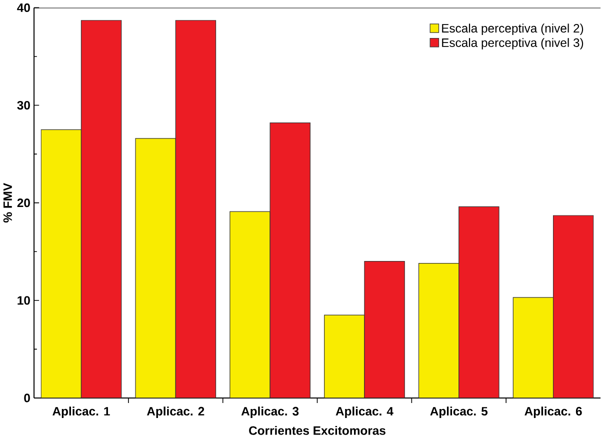 This screenshot has width=601, height=438. Describe the element at coordinates (365, 412) in the screenshot. I see `x-tick-label: Aplicac. 4` at that location.